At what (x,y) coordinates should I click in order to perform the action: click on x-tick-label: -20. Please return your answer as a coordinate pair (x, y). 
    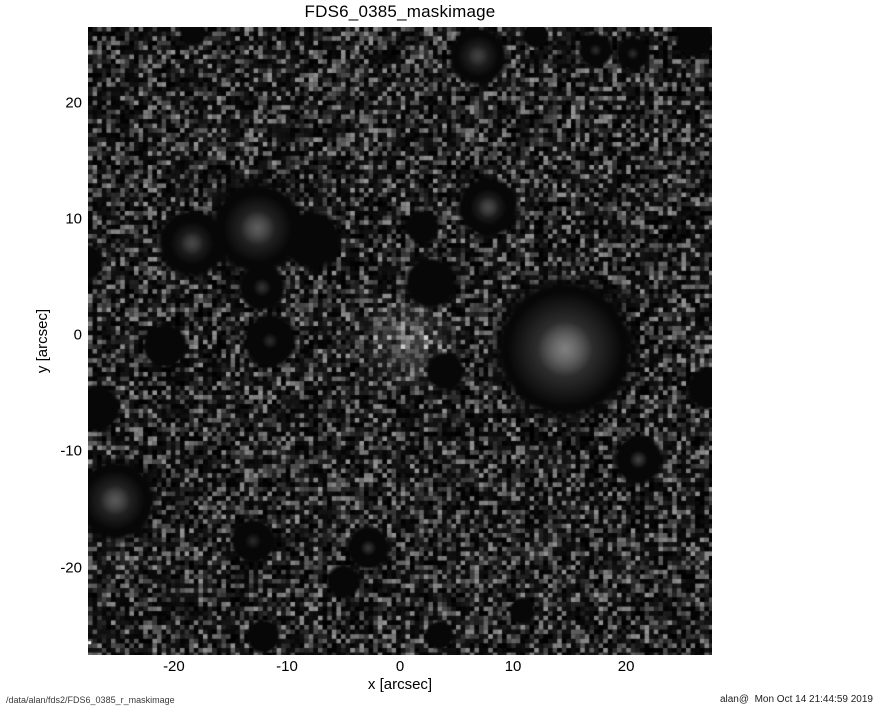
    Looking at the image, I should click on (174, 666).